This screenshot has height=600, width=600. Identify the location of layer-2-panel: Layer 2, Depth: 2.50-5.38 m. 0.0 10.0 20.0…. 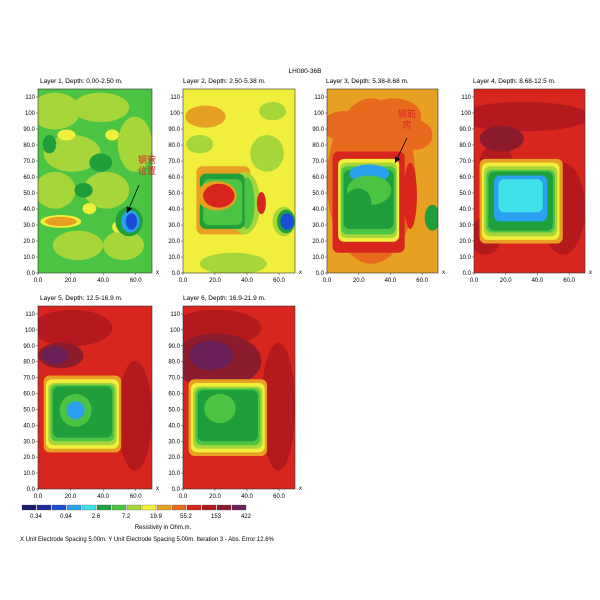
(235, 181).